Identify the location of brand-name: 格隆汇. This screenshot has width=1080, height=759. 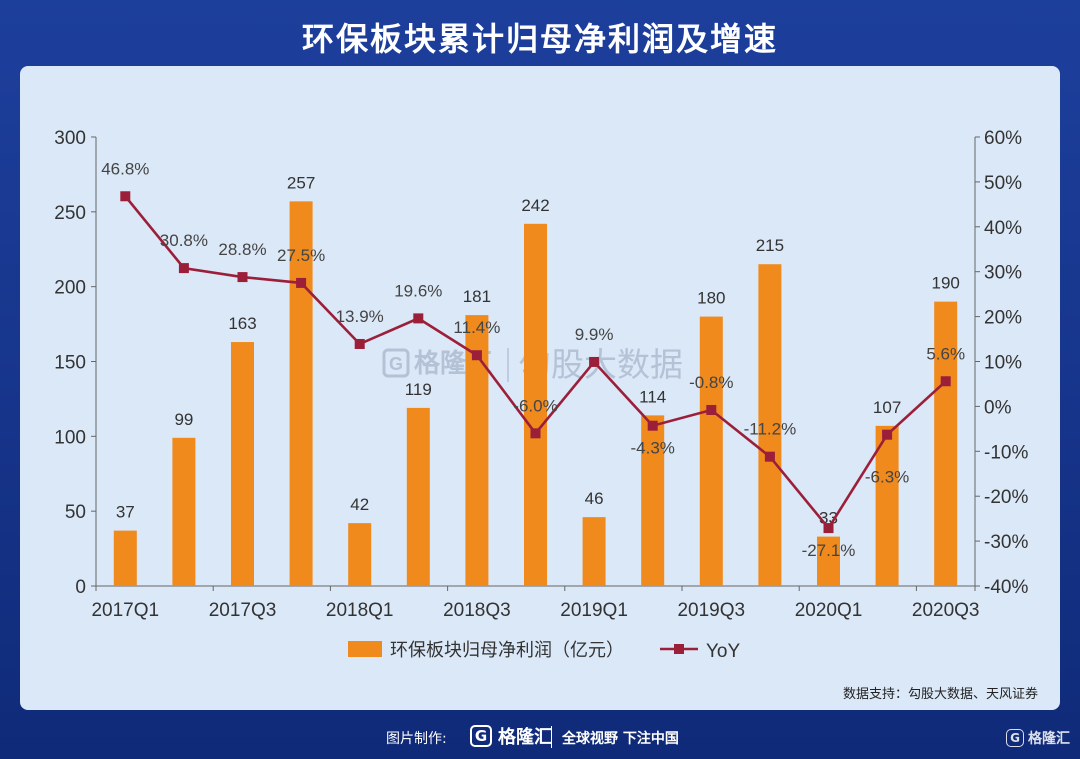
(525, 737).